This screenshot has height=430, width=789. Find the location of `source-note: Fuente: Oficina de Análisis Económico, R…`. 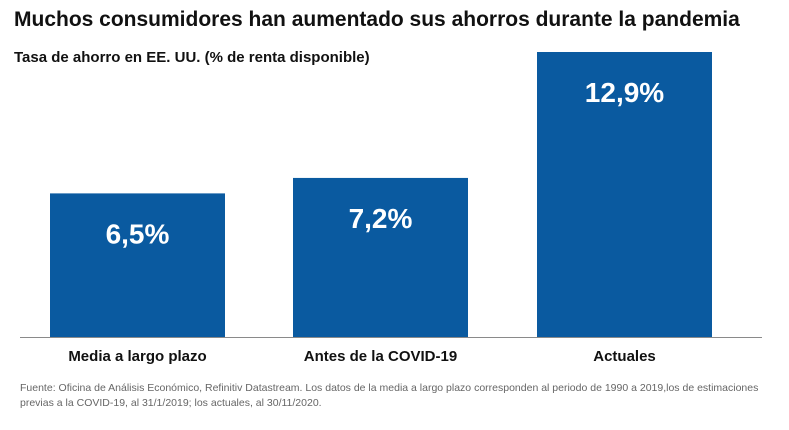

source-note: Fuente: Oficina de Análisis Económico, R… is located at coordinates (389, 395).